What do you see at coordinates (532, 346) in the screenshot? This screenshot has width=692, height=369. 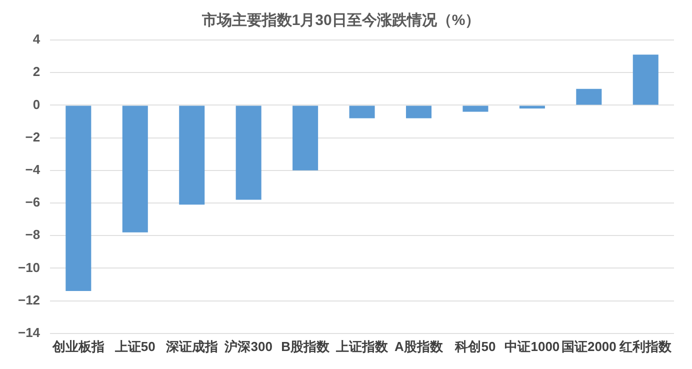 I see `x-tick-label: 中证1000` at bounding box center [532, 346].